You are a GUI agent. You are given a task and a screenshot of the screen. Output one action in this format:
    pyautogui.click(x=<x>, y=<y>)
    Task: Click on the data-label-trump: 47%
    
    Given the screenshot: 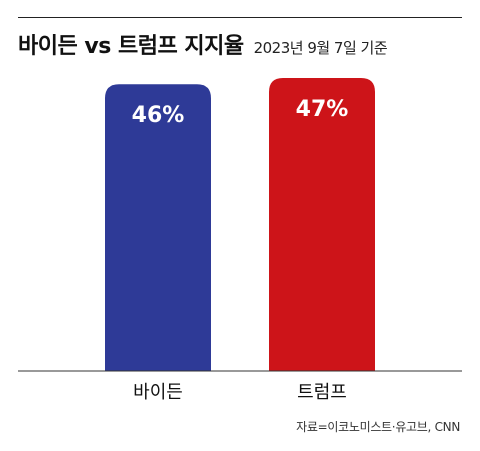 What is the action you would take?
    pyautogui.click(x=322, y=109)
    